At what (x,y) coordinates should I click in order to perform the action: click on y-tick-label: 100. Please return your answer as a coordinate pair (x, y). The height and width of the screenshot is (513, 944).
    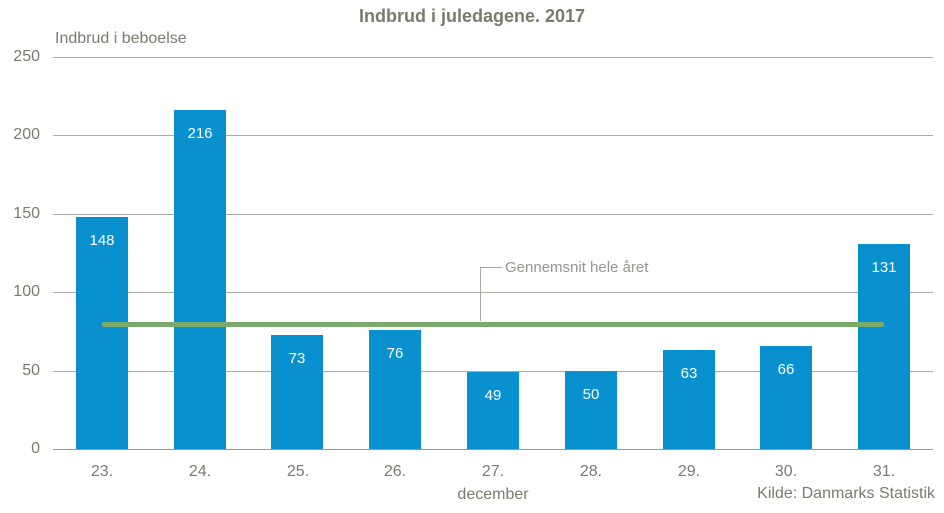
    Looking at the image, I should click on (26, 291).